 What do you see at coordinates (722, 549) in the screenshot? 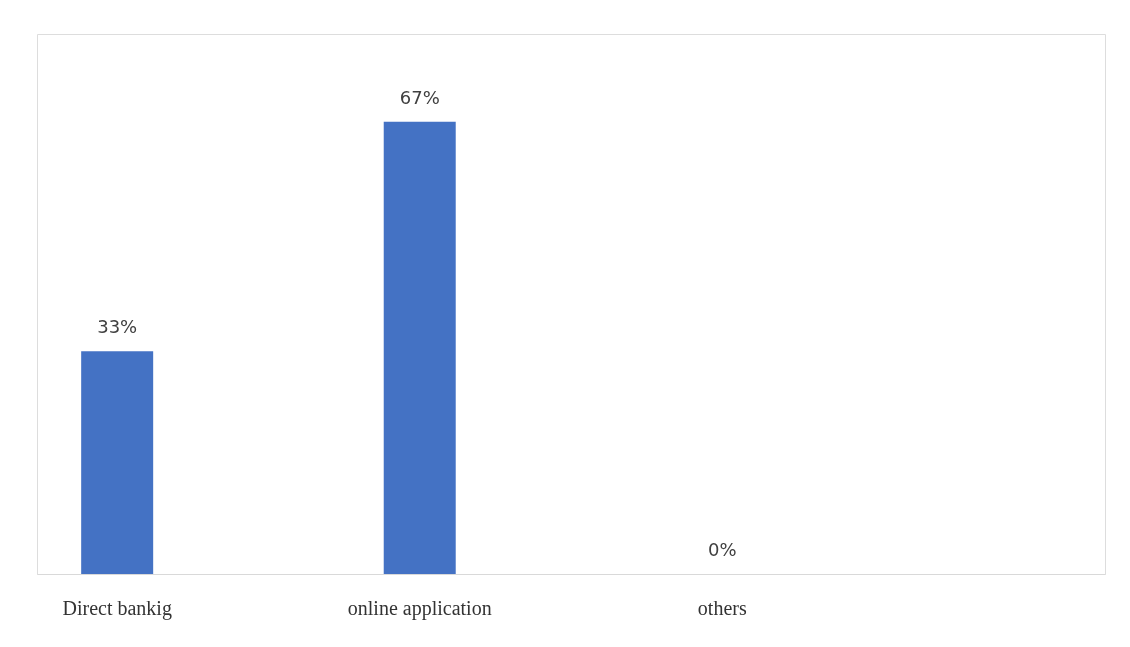
I see `data-label: 0%` at bounding box center [722, 549].